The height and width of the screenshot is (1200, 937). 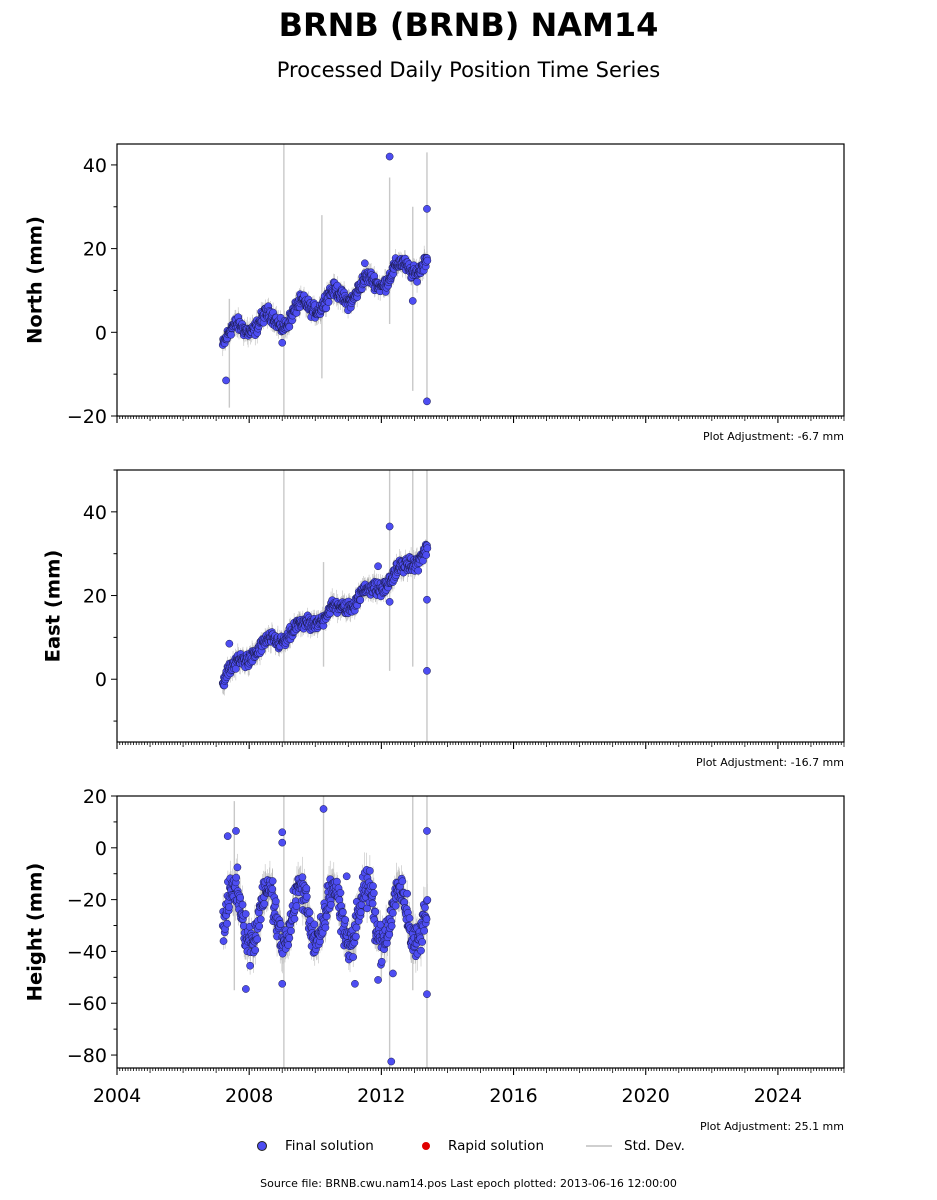 What do you see at coordinates (770, 762) in the screenshot?
I see `plot-adjustment: Plot Adjustment: -16.7 mm` at bounding box center [770, 762].